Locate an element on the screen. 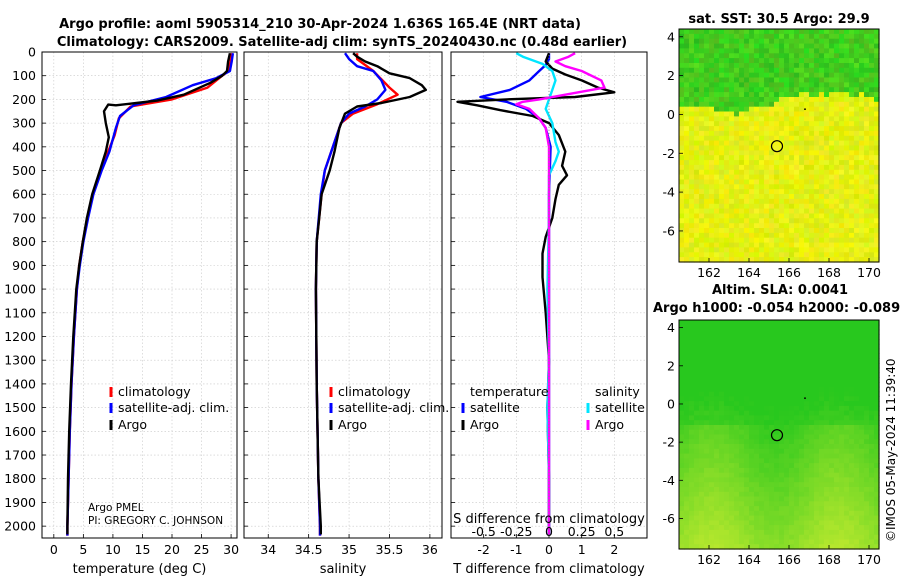  series-line-argo is located at coordinates (370, 293).